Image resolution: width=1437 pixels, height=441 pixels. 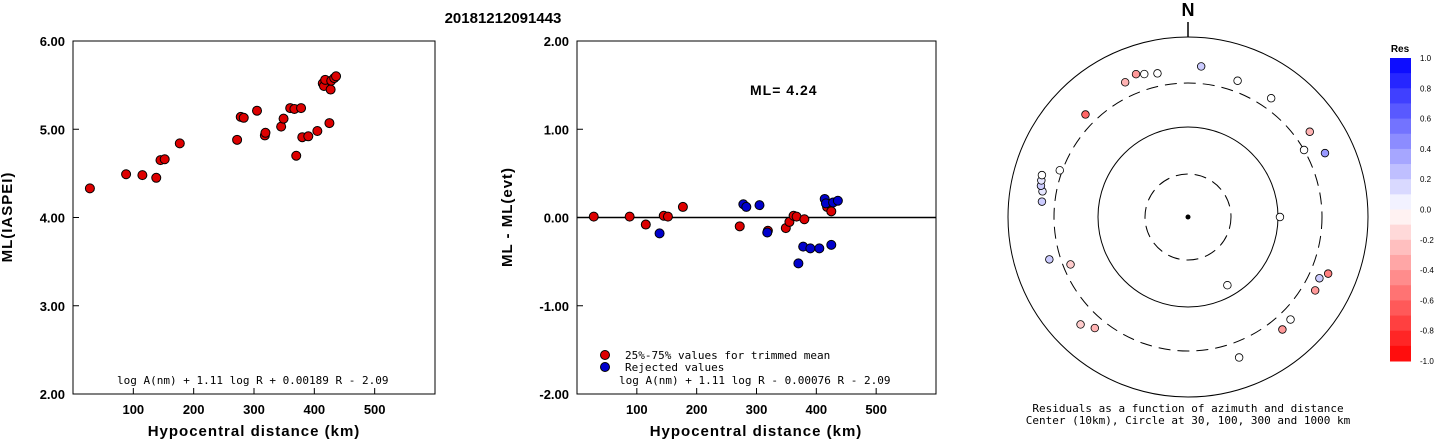 What do you see at coordinates (1427, 361) in the screenshot?
I see `colorbar-tick-label: -1.0` at bounding box center [1427, 361].